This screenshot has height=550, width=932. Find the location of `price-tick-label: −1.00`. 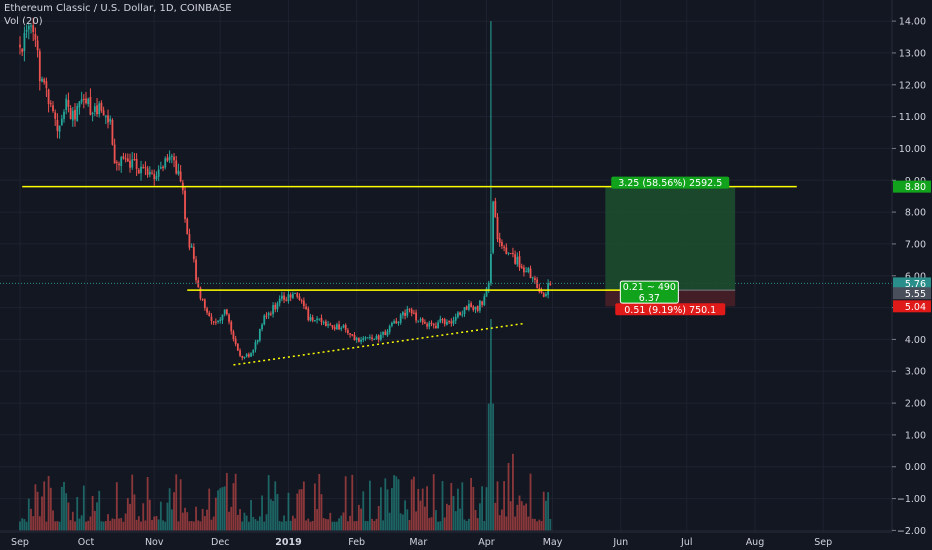

price-tick-label: −1.00 is located at coordinates (911, 499).